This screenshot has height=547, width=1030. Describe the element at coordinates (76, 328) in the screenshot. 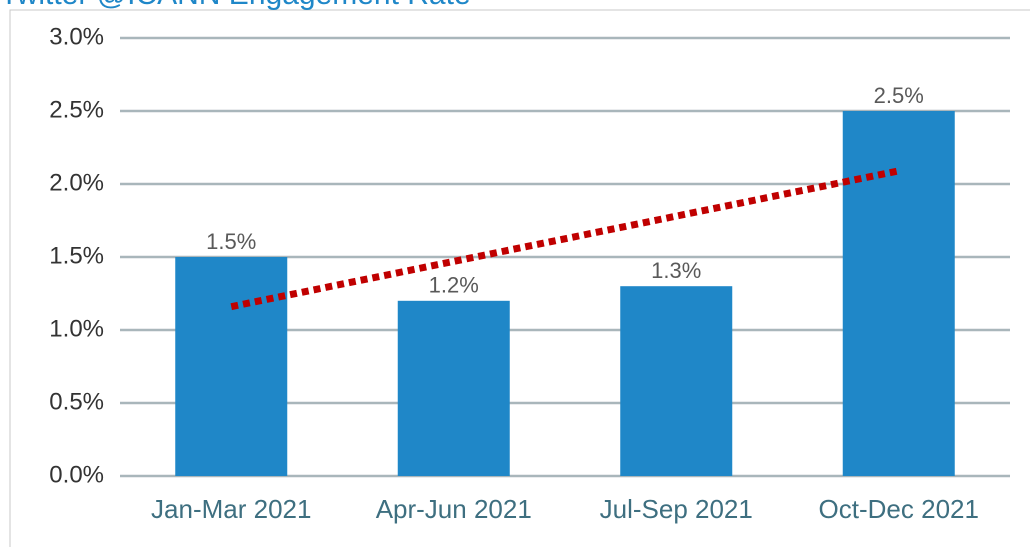

I see `y-tick-label: 1.0%` at that location.